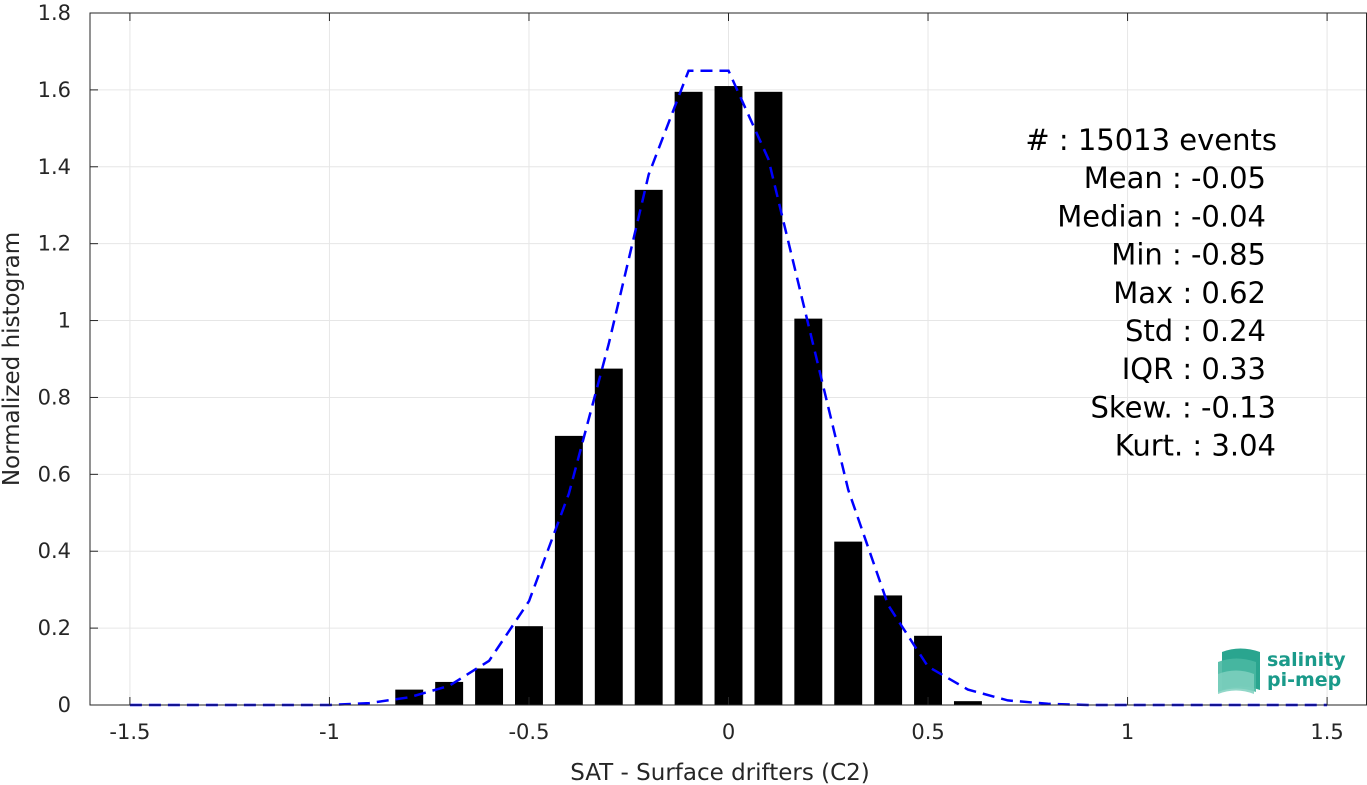 The image size is (1367, 785). I want to click on y-axis-title: Normalized histogram, so click(12, 359).